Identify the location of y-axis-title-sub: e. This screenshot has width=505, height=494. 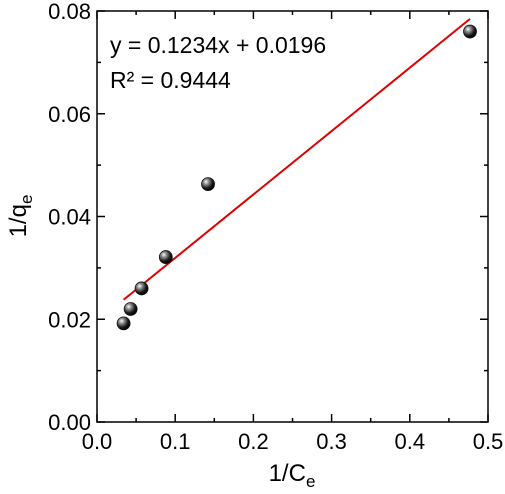
(26, 199).